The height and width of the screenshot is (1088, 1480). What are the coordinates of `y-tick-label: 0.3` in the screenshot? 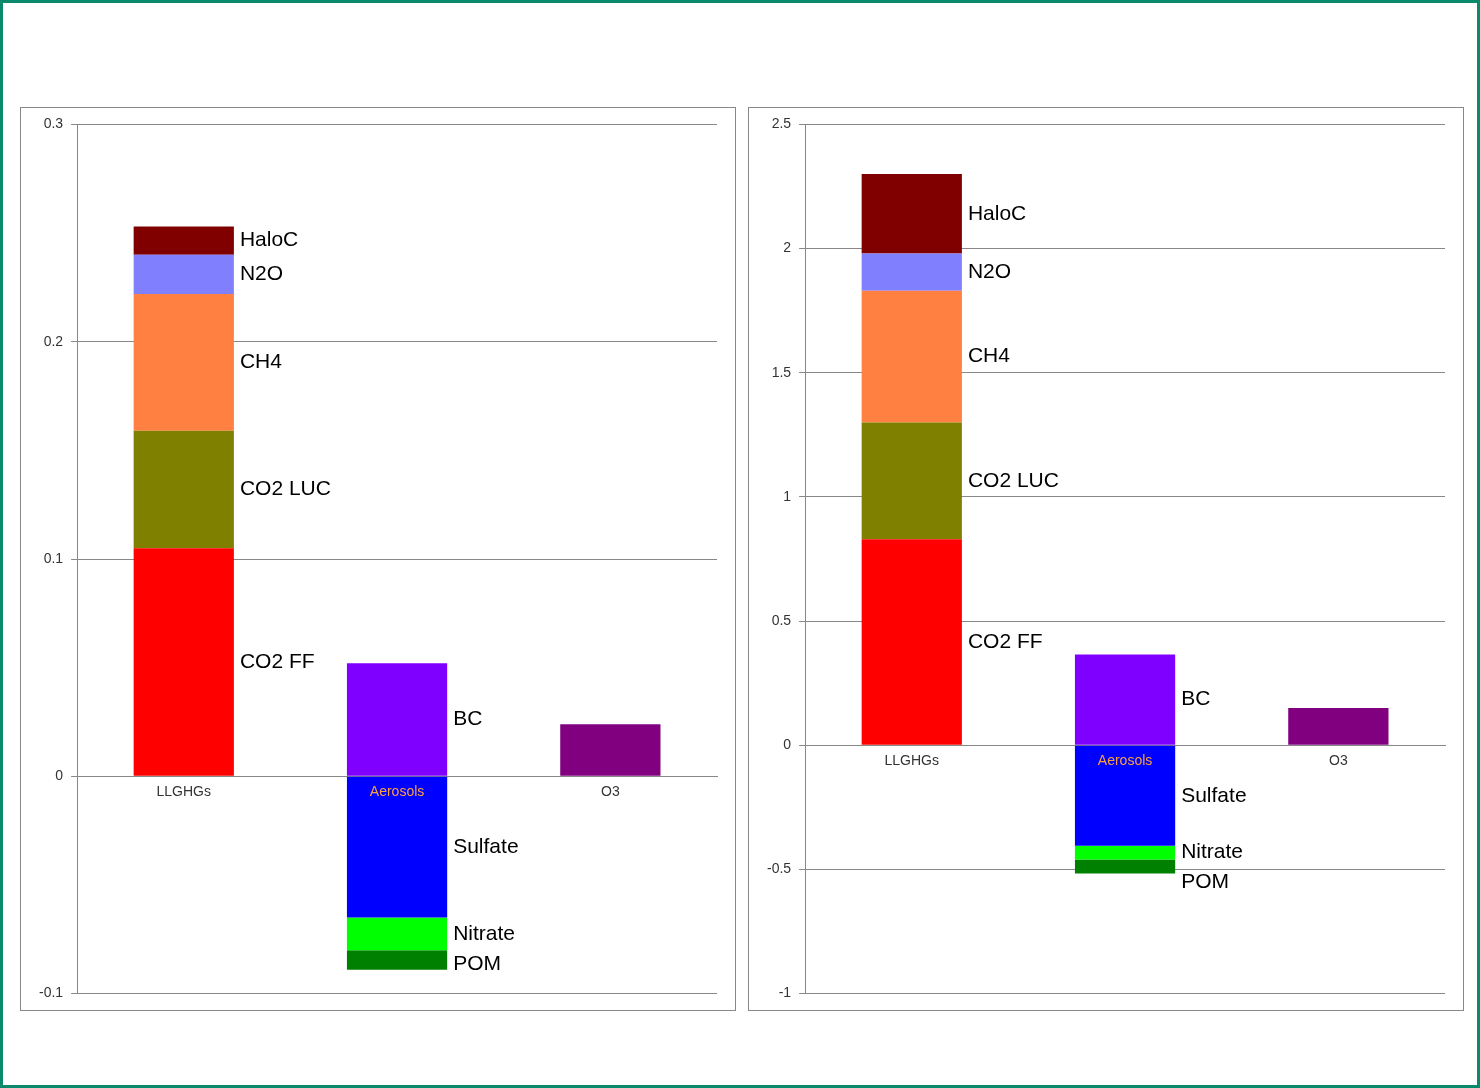 It's located at (53, 123).